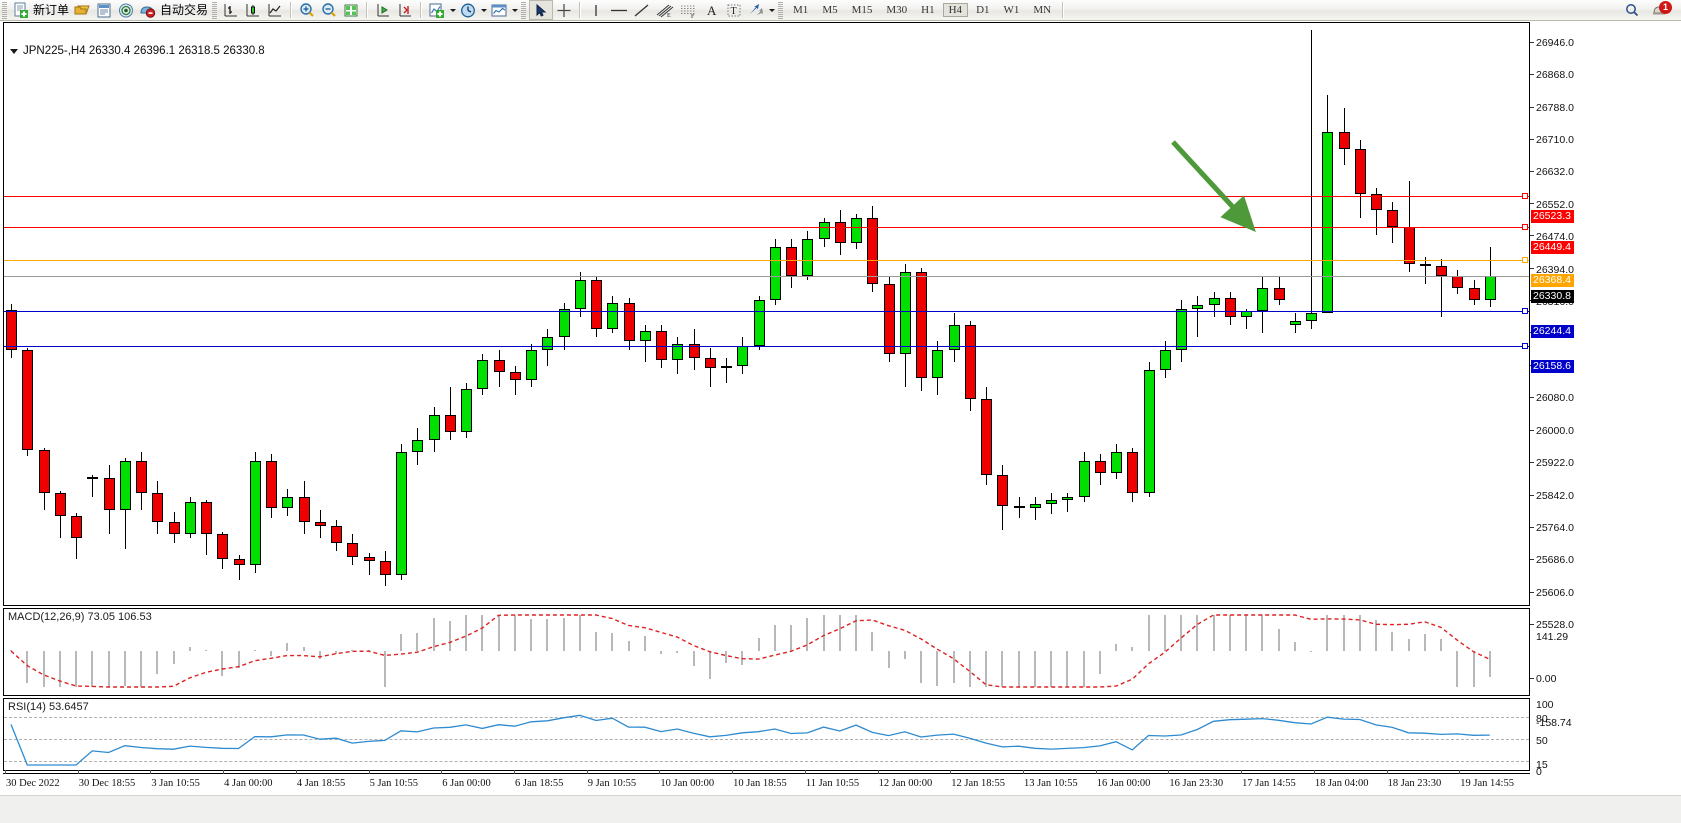 This screenshot has height=823, width=1681. Describe the element at coordinates (689, 10) in the screenshot. I see `fibonacci-icon: F` at that location.